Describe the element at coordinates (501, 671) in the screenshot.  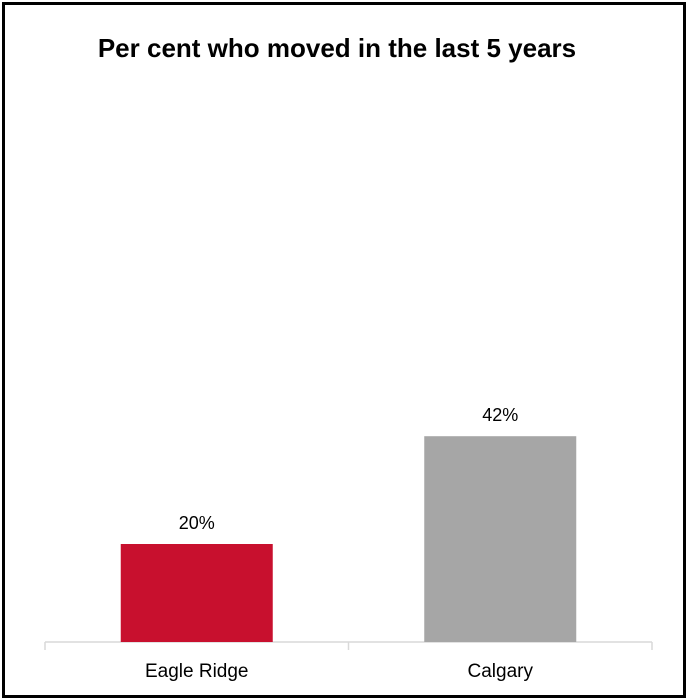
I see `category-label: Calgary` at that location.